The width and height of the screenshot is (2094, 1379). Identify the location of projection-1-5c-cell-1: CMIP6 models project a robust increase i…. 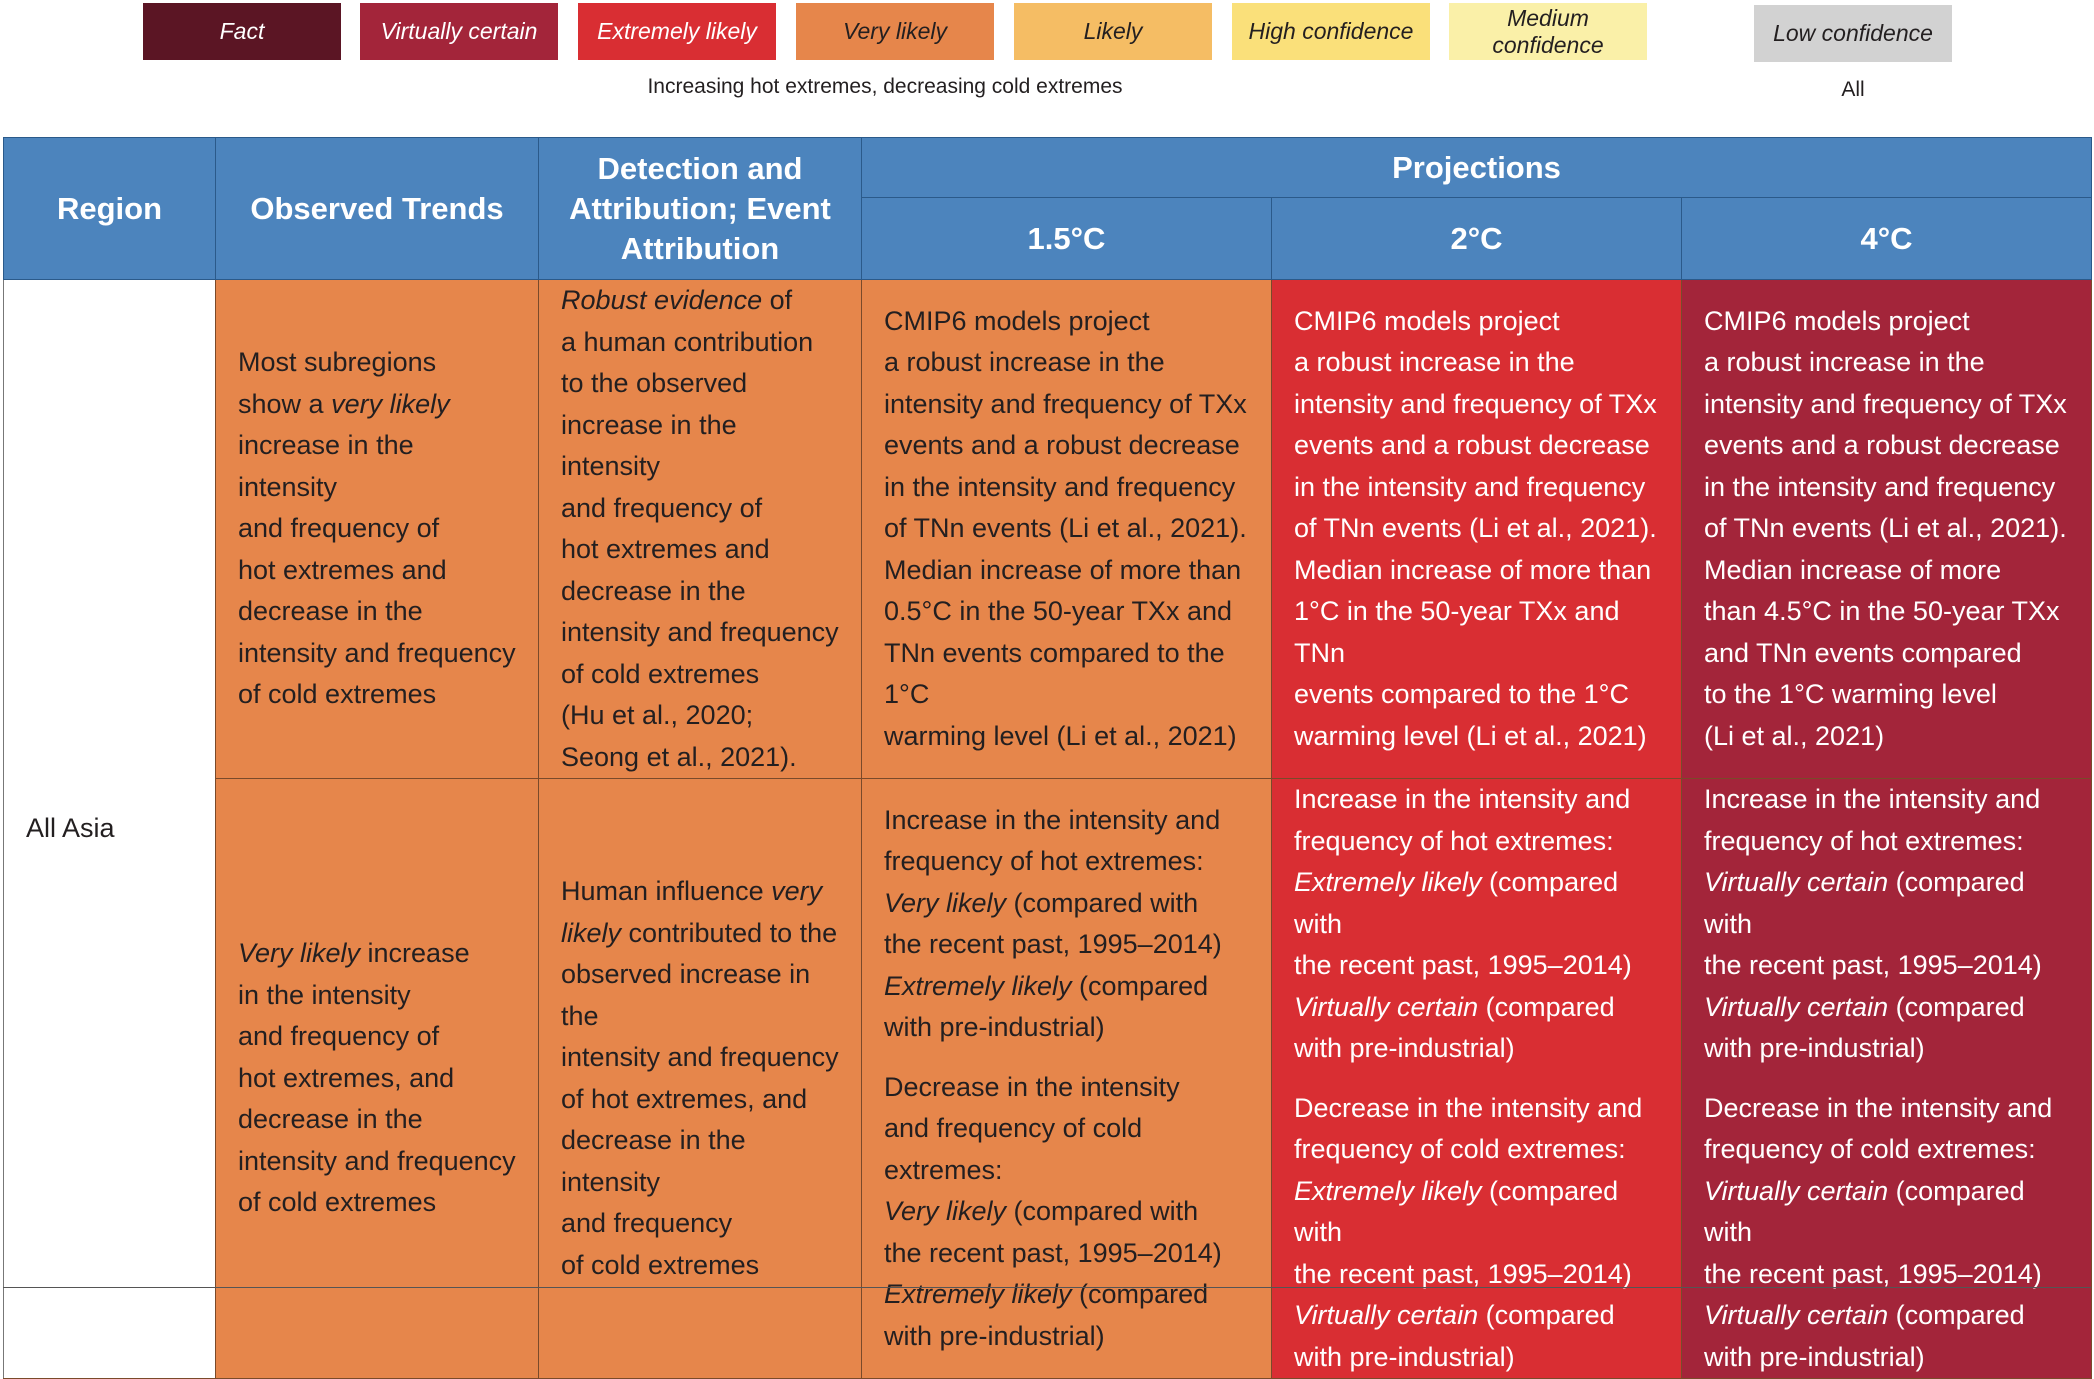
(1066, 529).